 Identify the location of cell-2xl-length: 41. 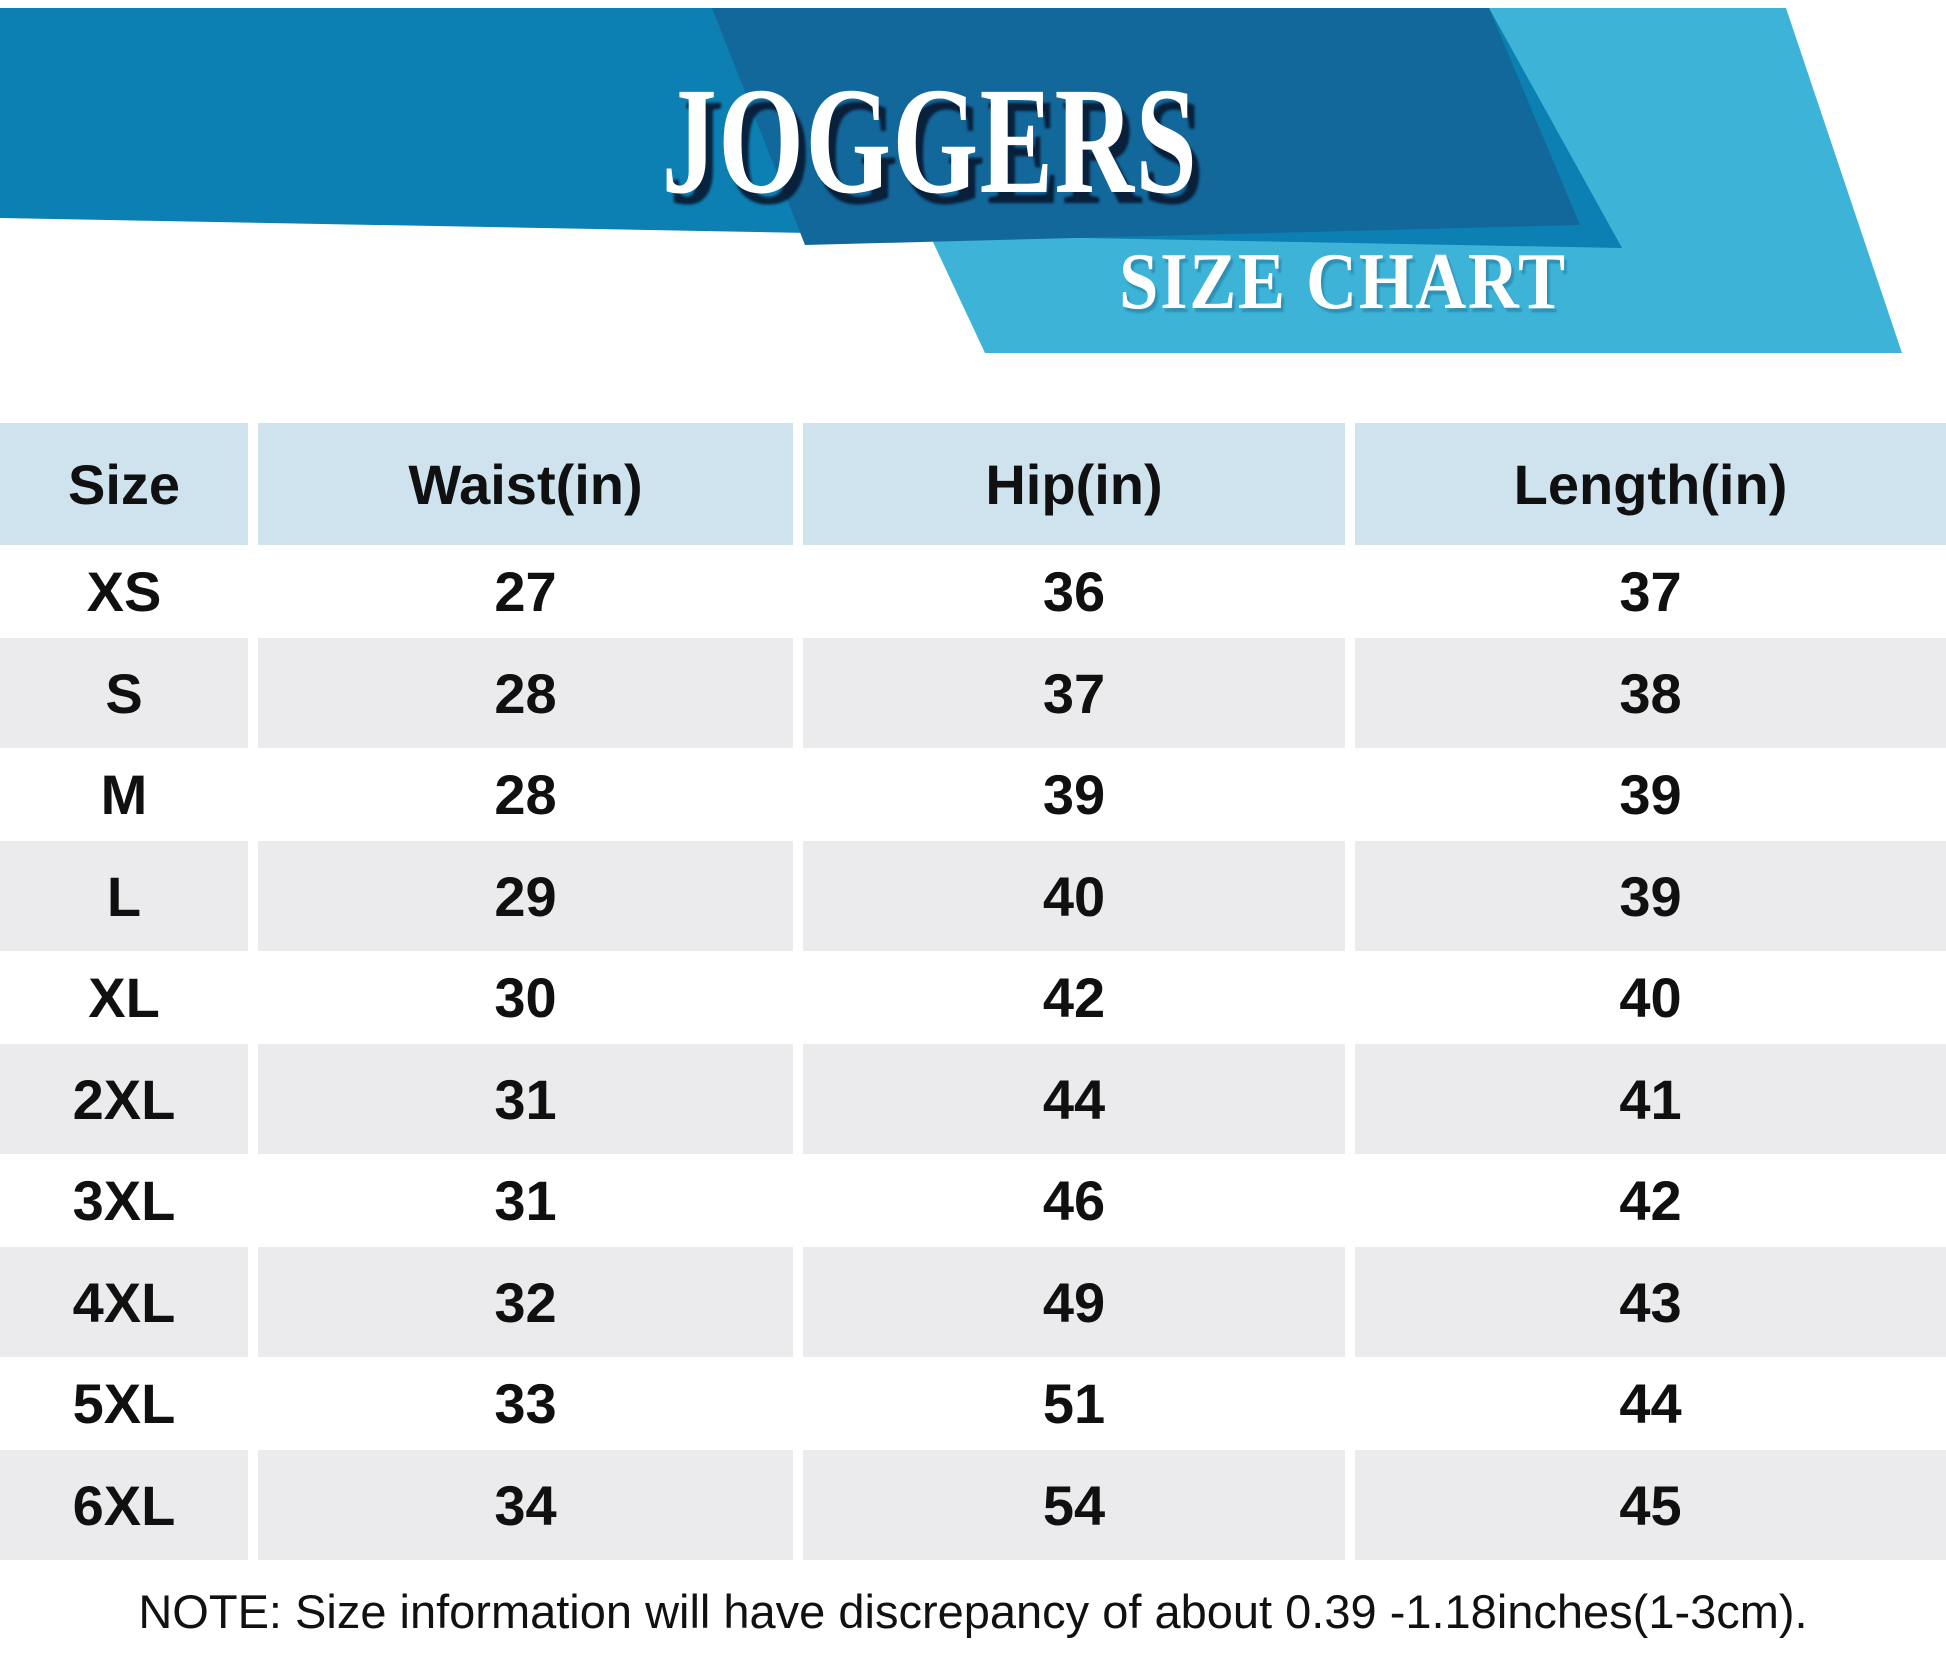
(1650, 1099).